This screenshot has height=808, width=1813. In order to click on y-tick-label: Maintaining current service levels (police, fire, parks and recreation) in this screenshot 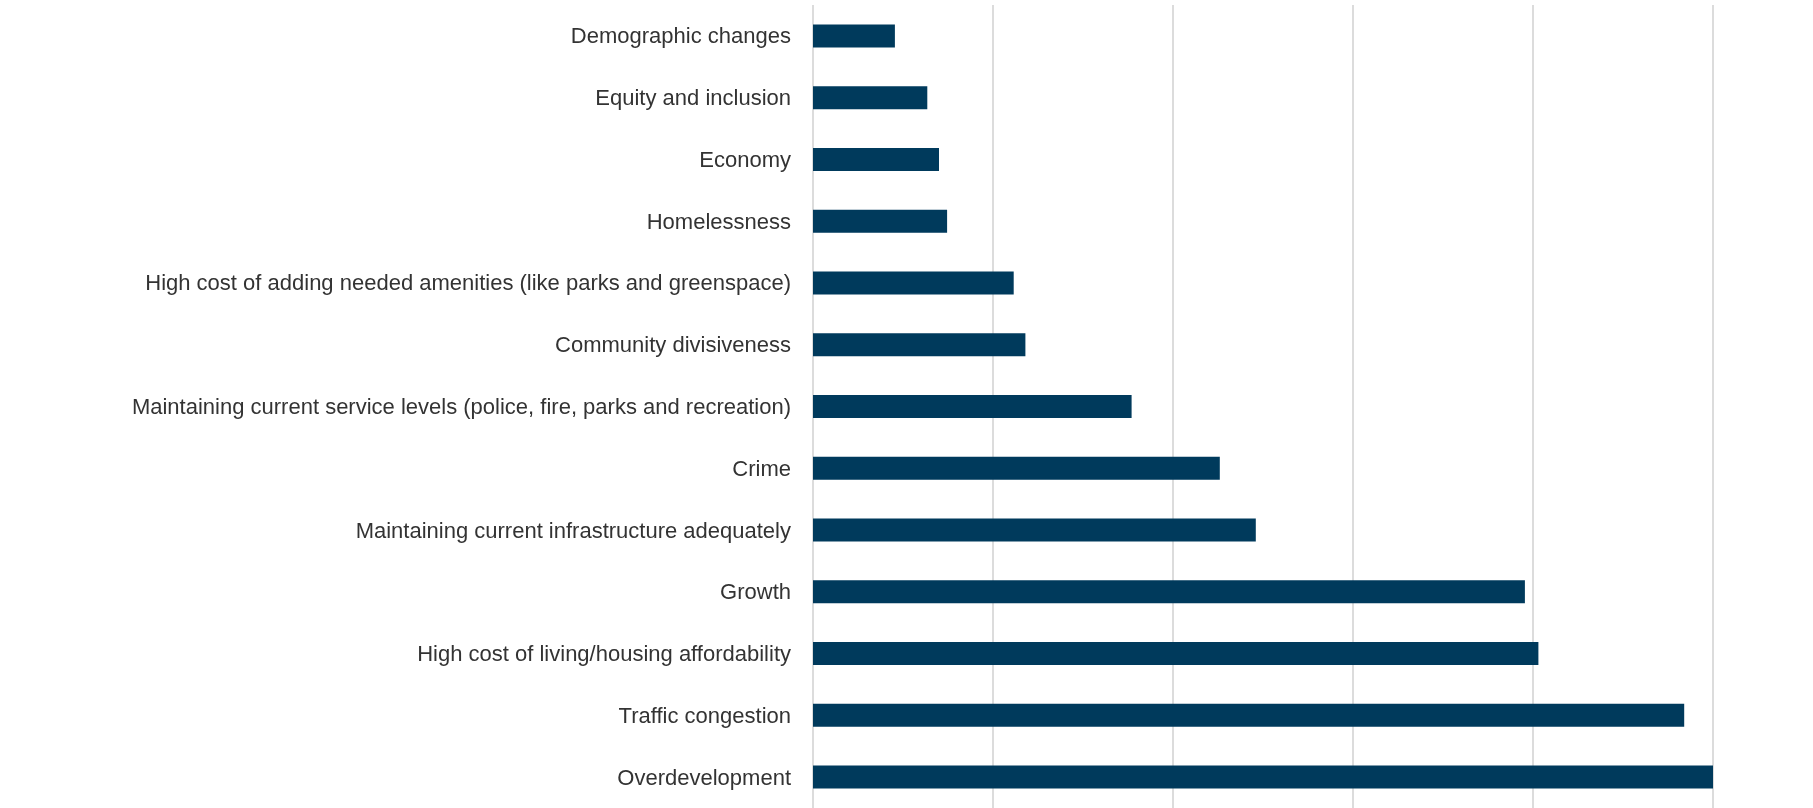, I will do `click(461, 406)`.